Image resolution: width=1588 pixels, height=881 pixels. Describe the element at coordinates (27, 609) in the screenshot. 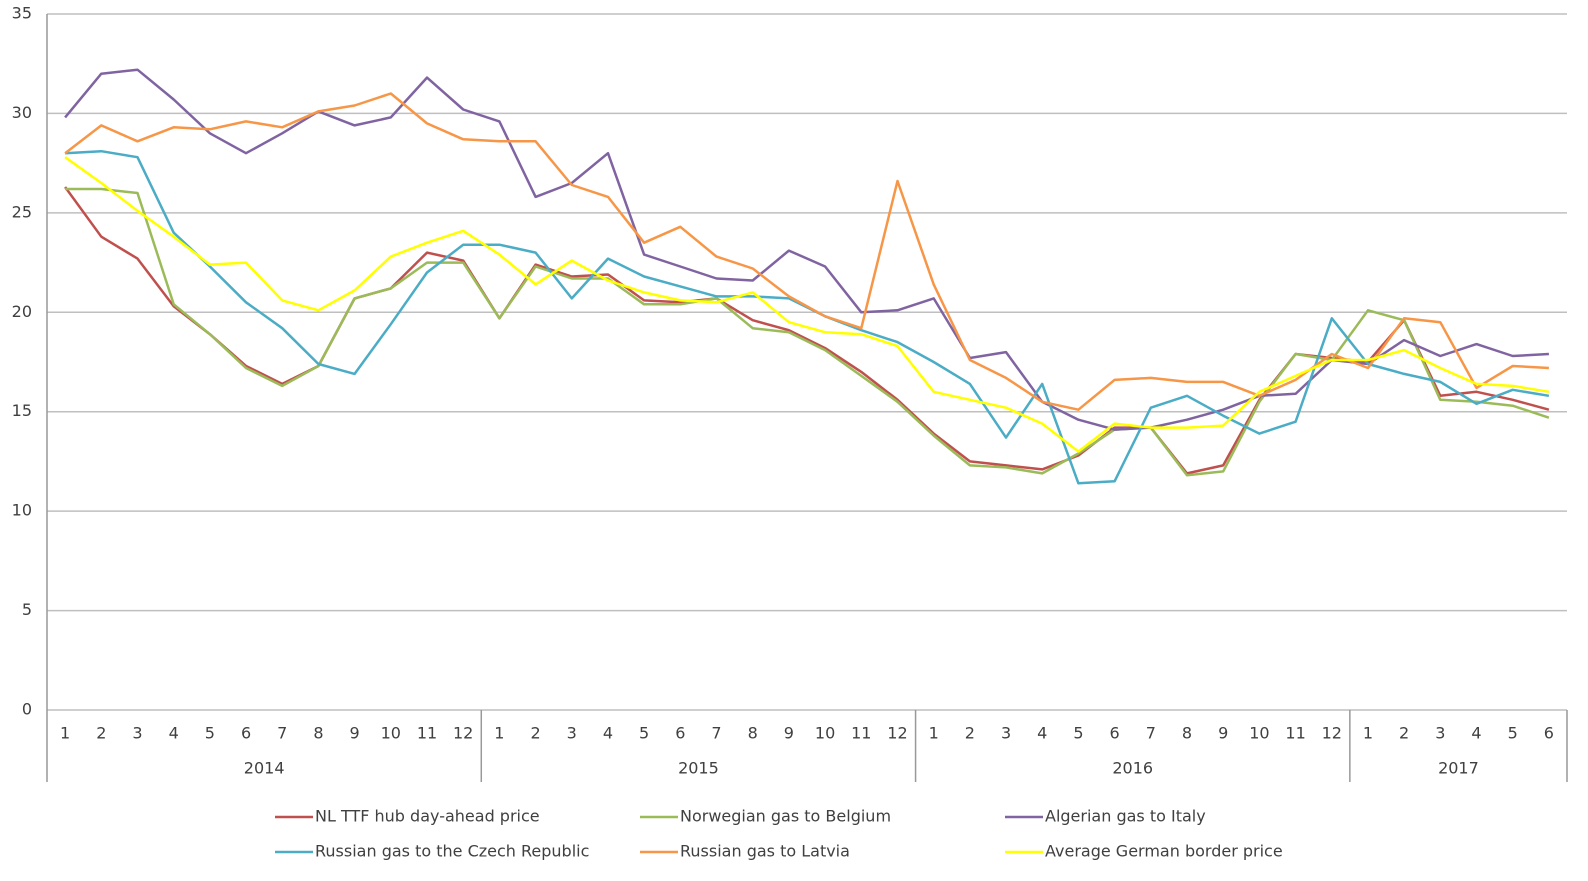

I see `y-tick-label: 5` at that location.